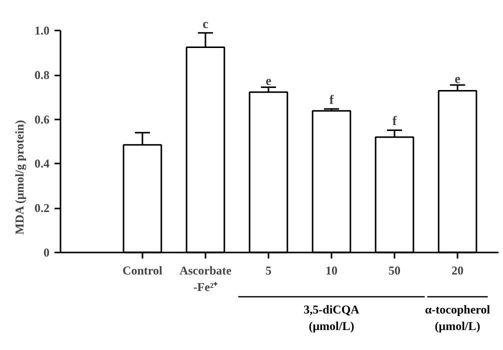 This screenshot has width=503, height=350. I want to click on x-tick-label: 20, so click(458, 270).